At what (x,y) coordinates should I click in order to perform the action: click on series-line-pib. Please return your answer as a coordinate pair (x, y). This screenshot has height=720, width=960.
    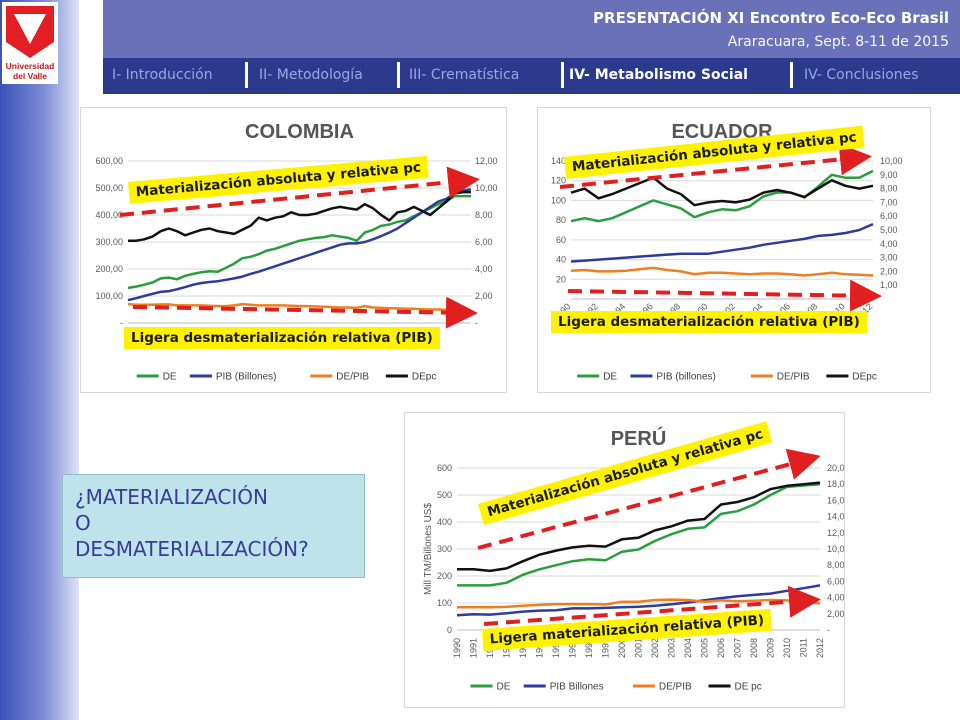
    Looking at the image, I should click on (299, 245).